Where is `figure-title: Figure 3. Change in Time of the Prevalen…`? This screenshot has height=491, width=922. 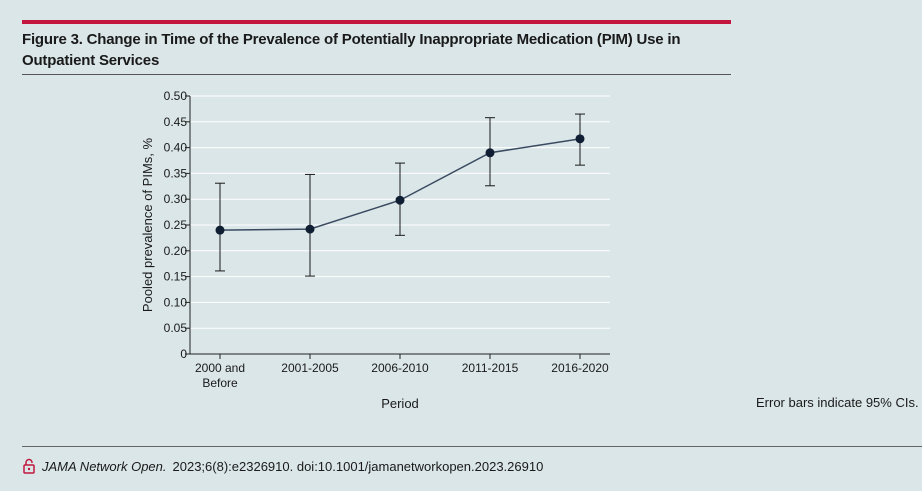 figure-title: Figure 3. Change in Time of the Prevalen… is located at coordinates (351, 50).